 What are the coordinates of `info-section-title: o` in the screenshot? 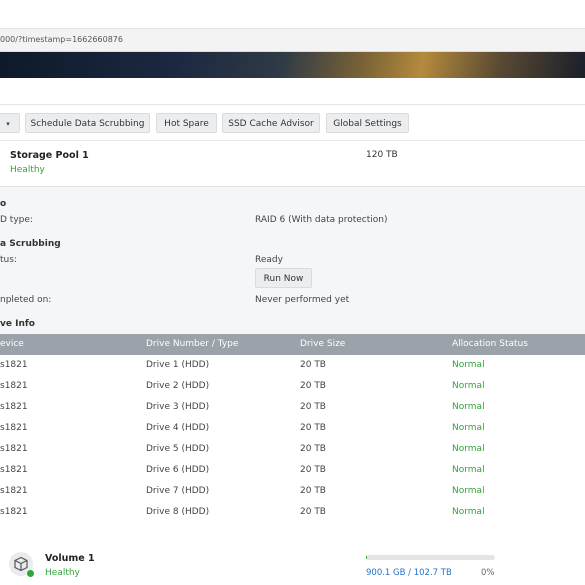 It's located at (3, 204).